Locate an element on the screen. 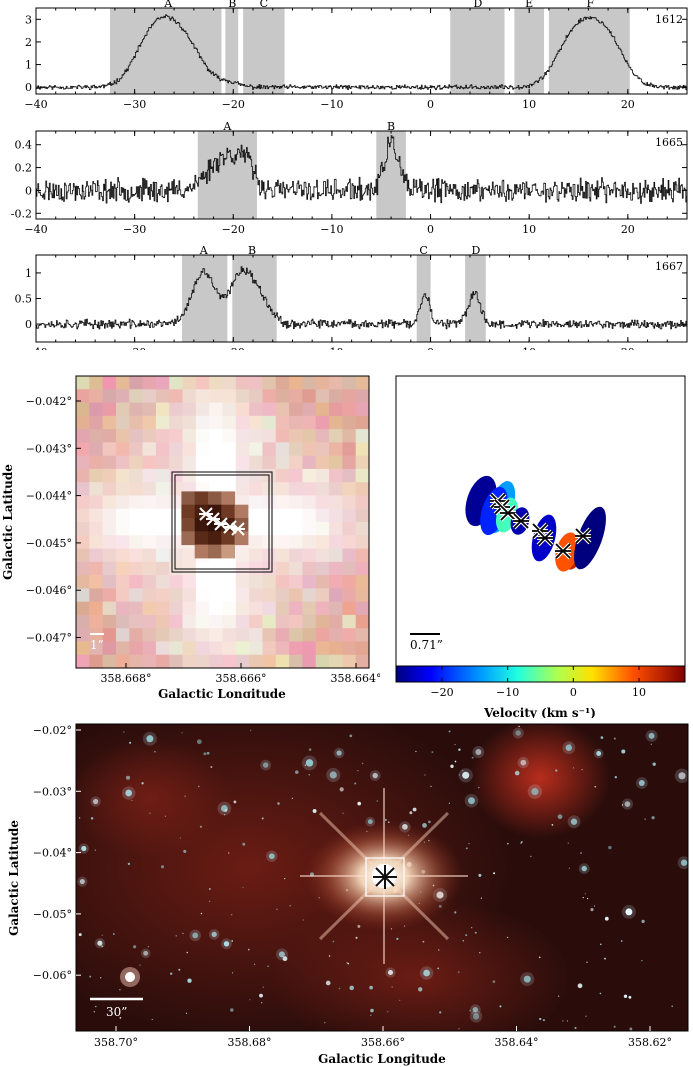 The height and width of the screenshot is (1067, 693). x-tick-label: 20 is located at coordinates (628, 104).